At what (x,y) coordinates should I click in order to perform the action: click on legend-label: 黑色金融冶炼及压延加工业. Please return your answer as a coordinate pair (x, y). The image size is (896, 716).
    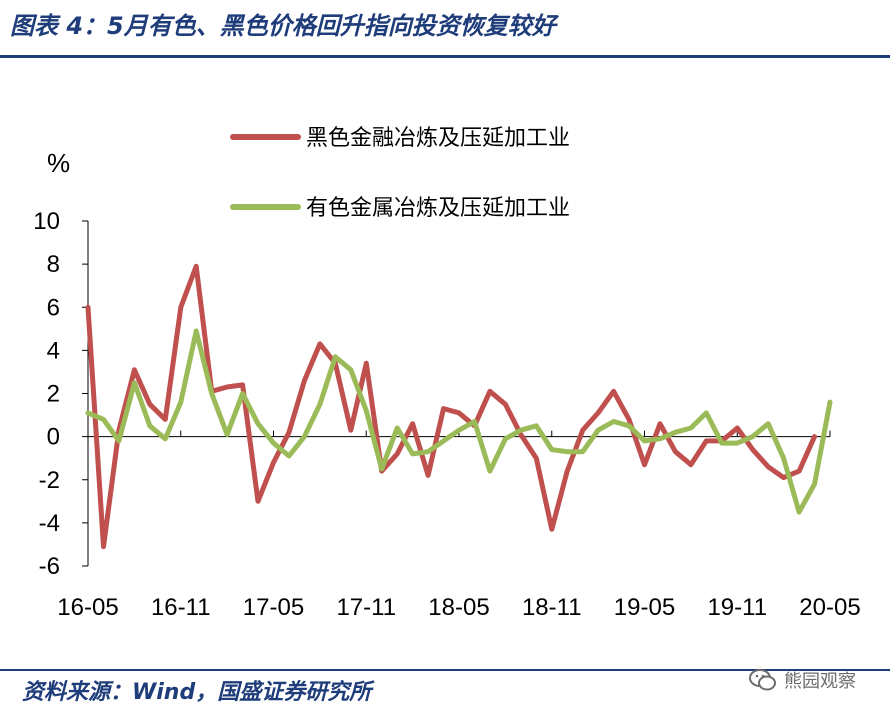
    Looking at the image, I should click on (438, 138).